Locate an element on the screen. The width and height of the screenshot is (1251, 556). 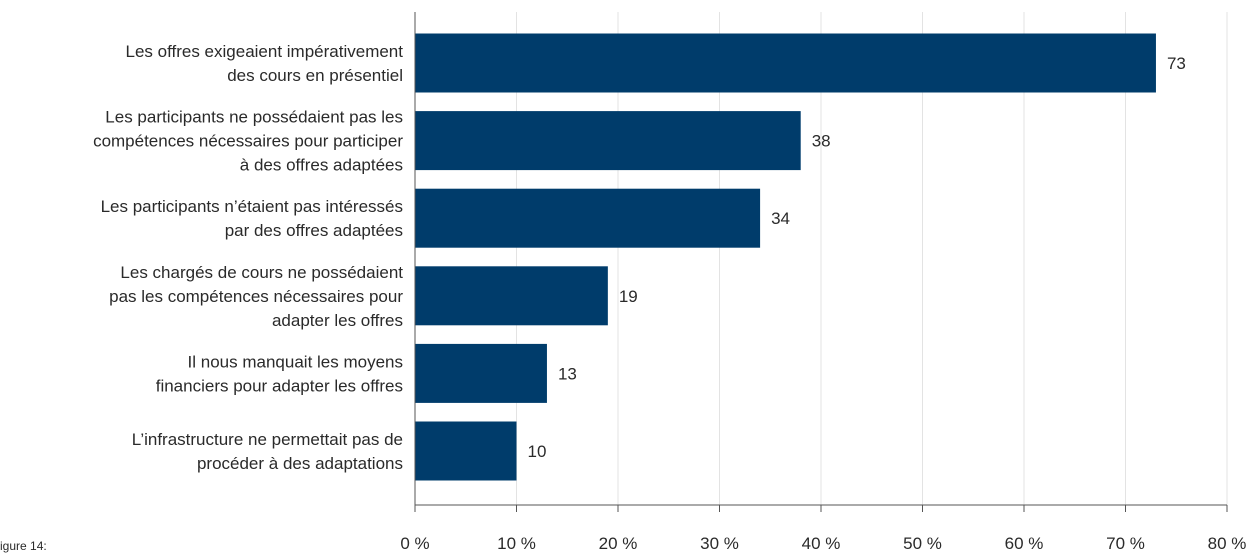
category-label-line: procéder à des adaptations is located at coordinates (300, 463).